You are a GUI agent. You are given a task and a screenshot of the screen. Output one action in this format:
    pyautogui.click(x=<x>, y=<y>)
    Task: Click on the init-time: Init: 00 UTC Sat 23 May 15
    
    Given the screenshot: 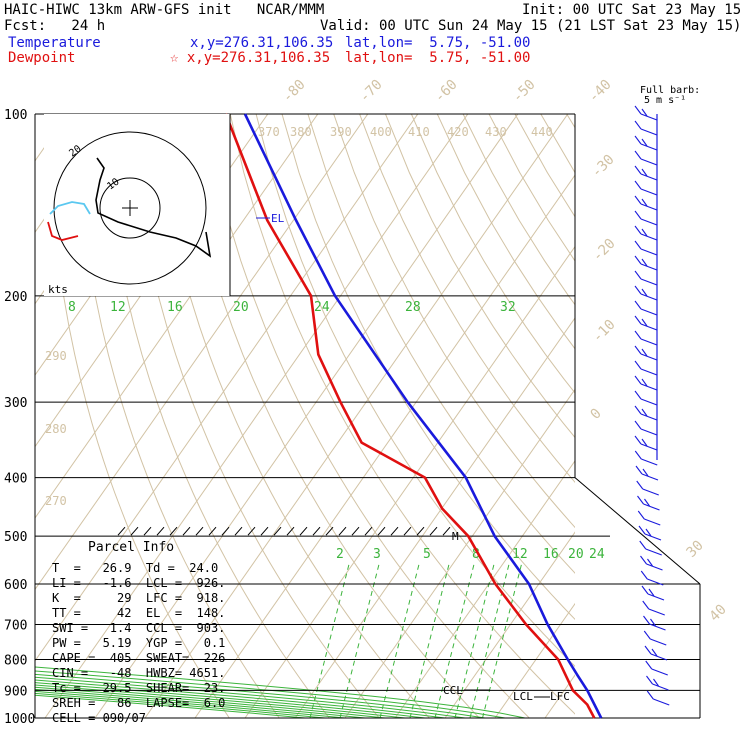 What is the action you would take?
    pyautogui.click(x=631, y=10)
    